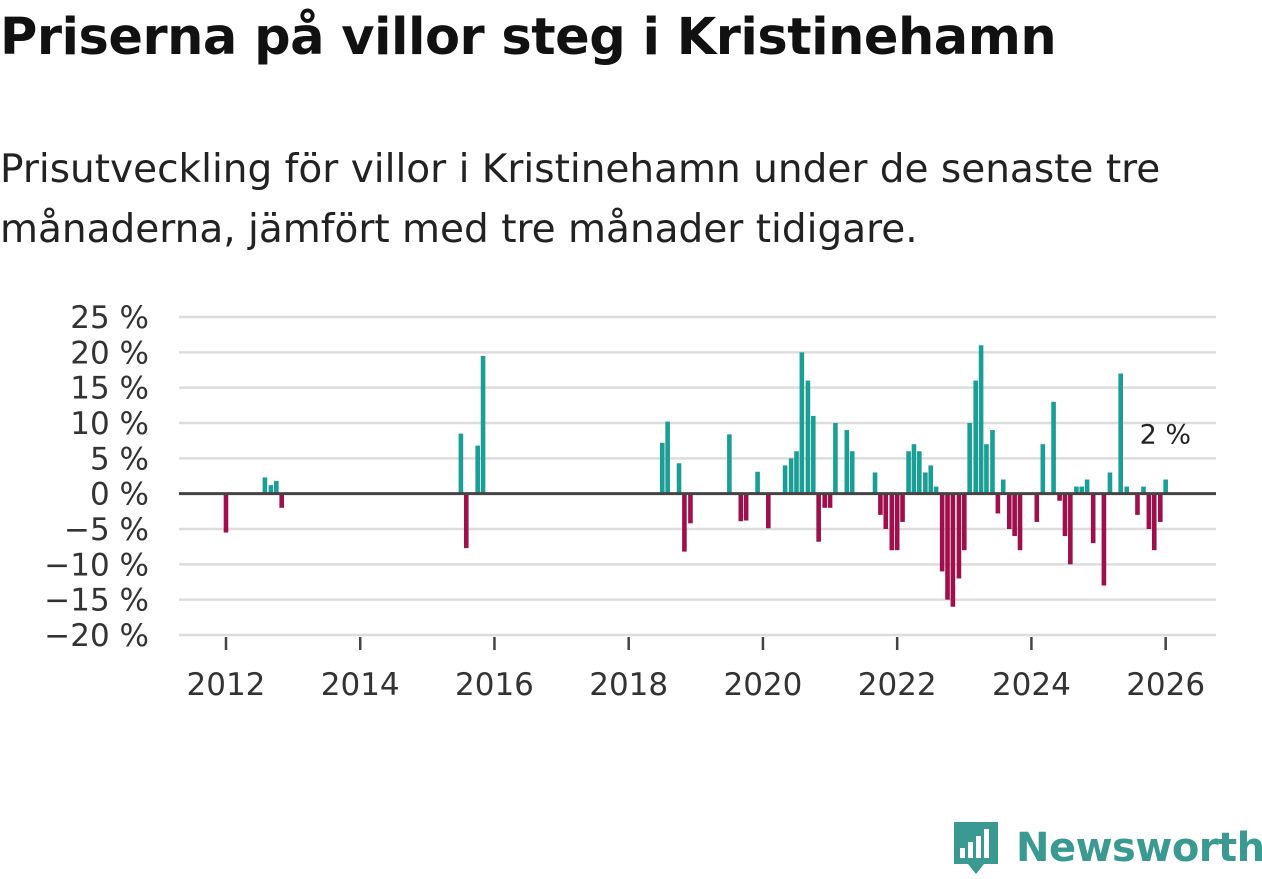  I want to click on y-tick-label: 20 %, so click(109, 353).